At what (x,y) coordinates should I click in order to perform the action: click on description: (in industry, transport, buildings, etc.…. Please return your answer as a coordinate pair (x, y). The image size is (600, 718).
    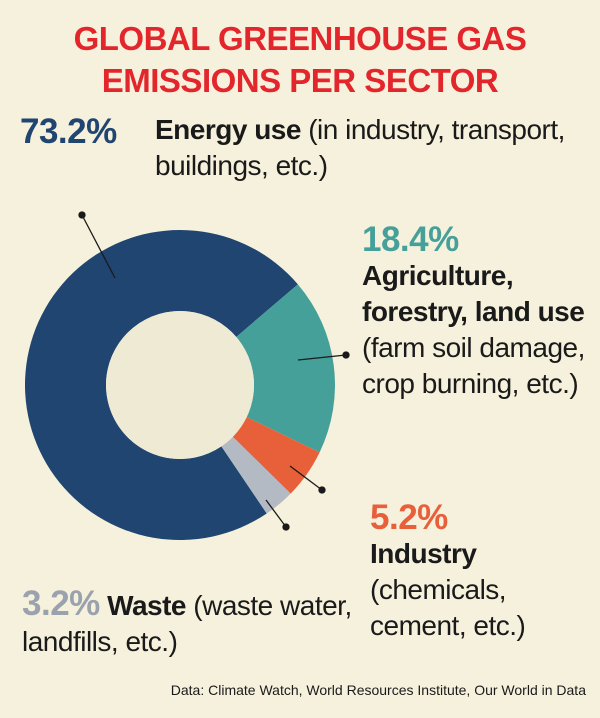
    Looking at the image, I should click on (360, 147).